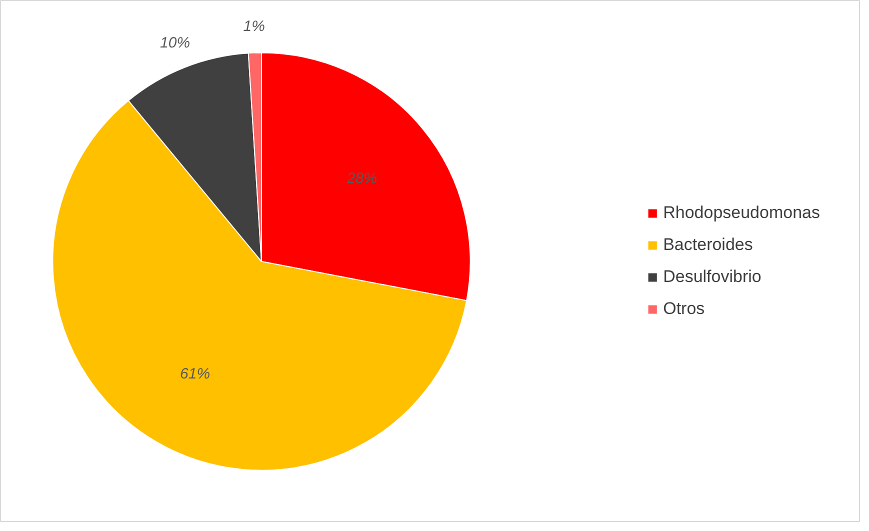 The width and height of the screenshot is (869, 531). What do you see at coordinates (741, 213) in the screenshot?
I see `legend-label: Rhodopseudomonas` at bounding box center [741, 213].